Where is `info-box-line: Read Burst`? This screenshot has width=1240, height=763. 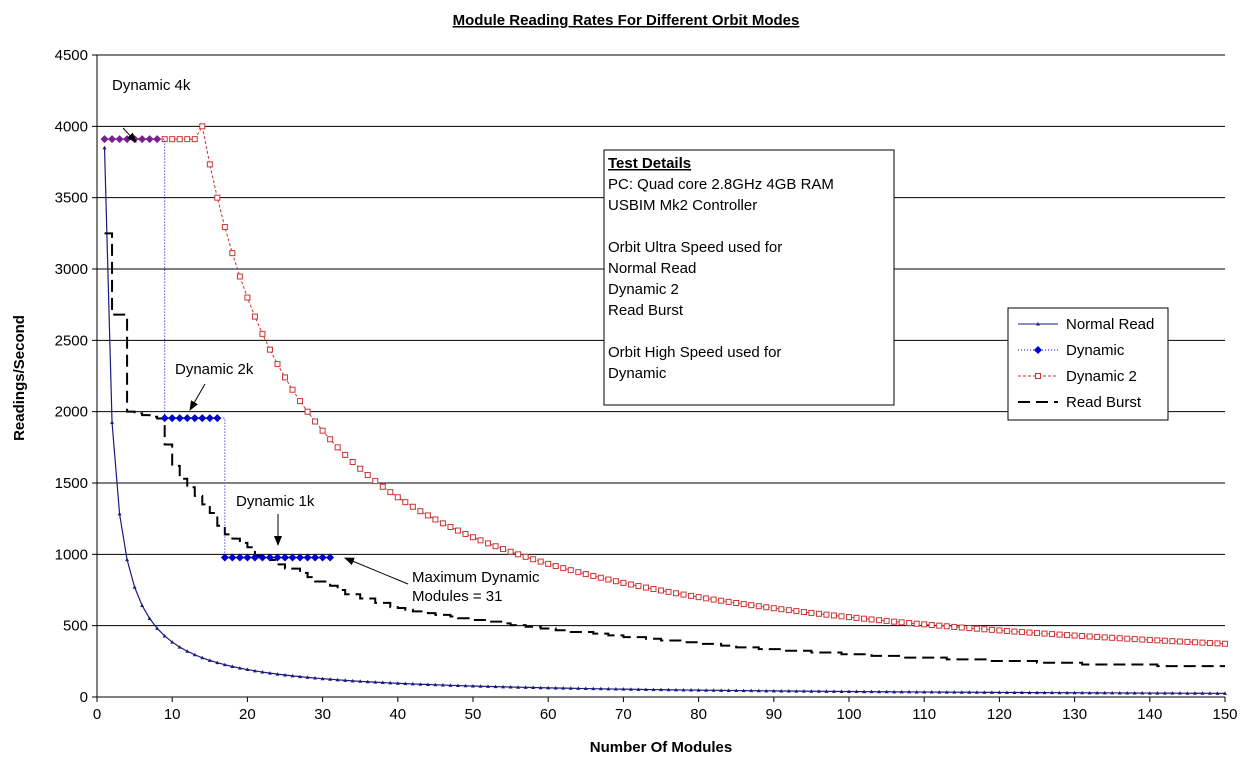
info-box-line: Read Burst is located at coordinates (646, 310).